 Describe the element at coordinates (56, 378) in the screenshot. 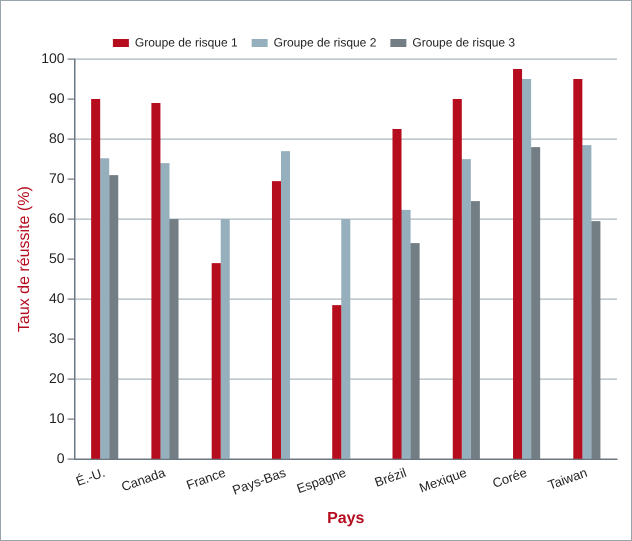

I see `y-tick-label: 20` at that location.